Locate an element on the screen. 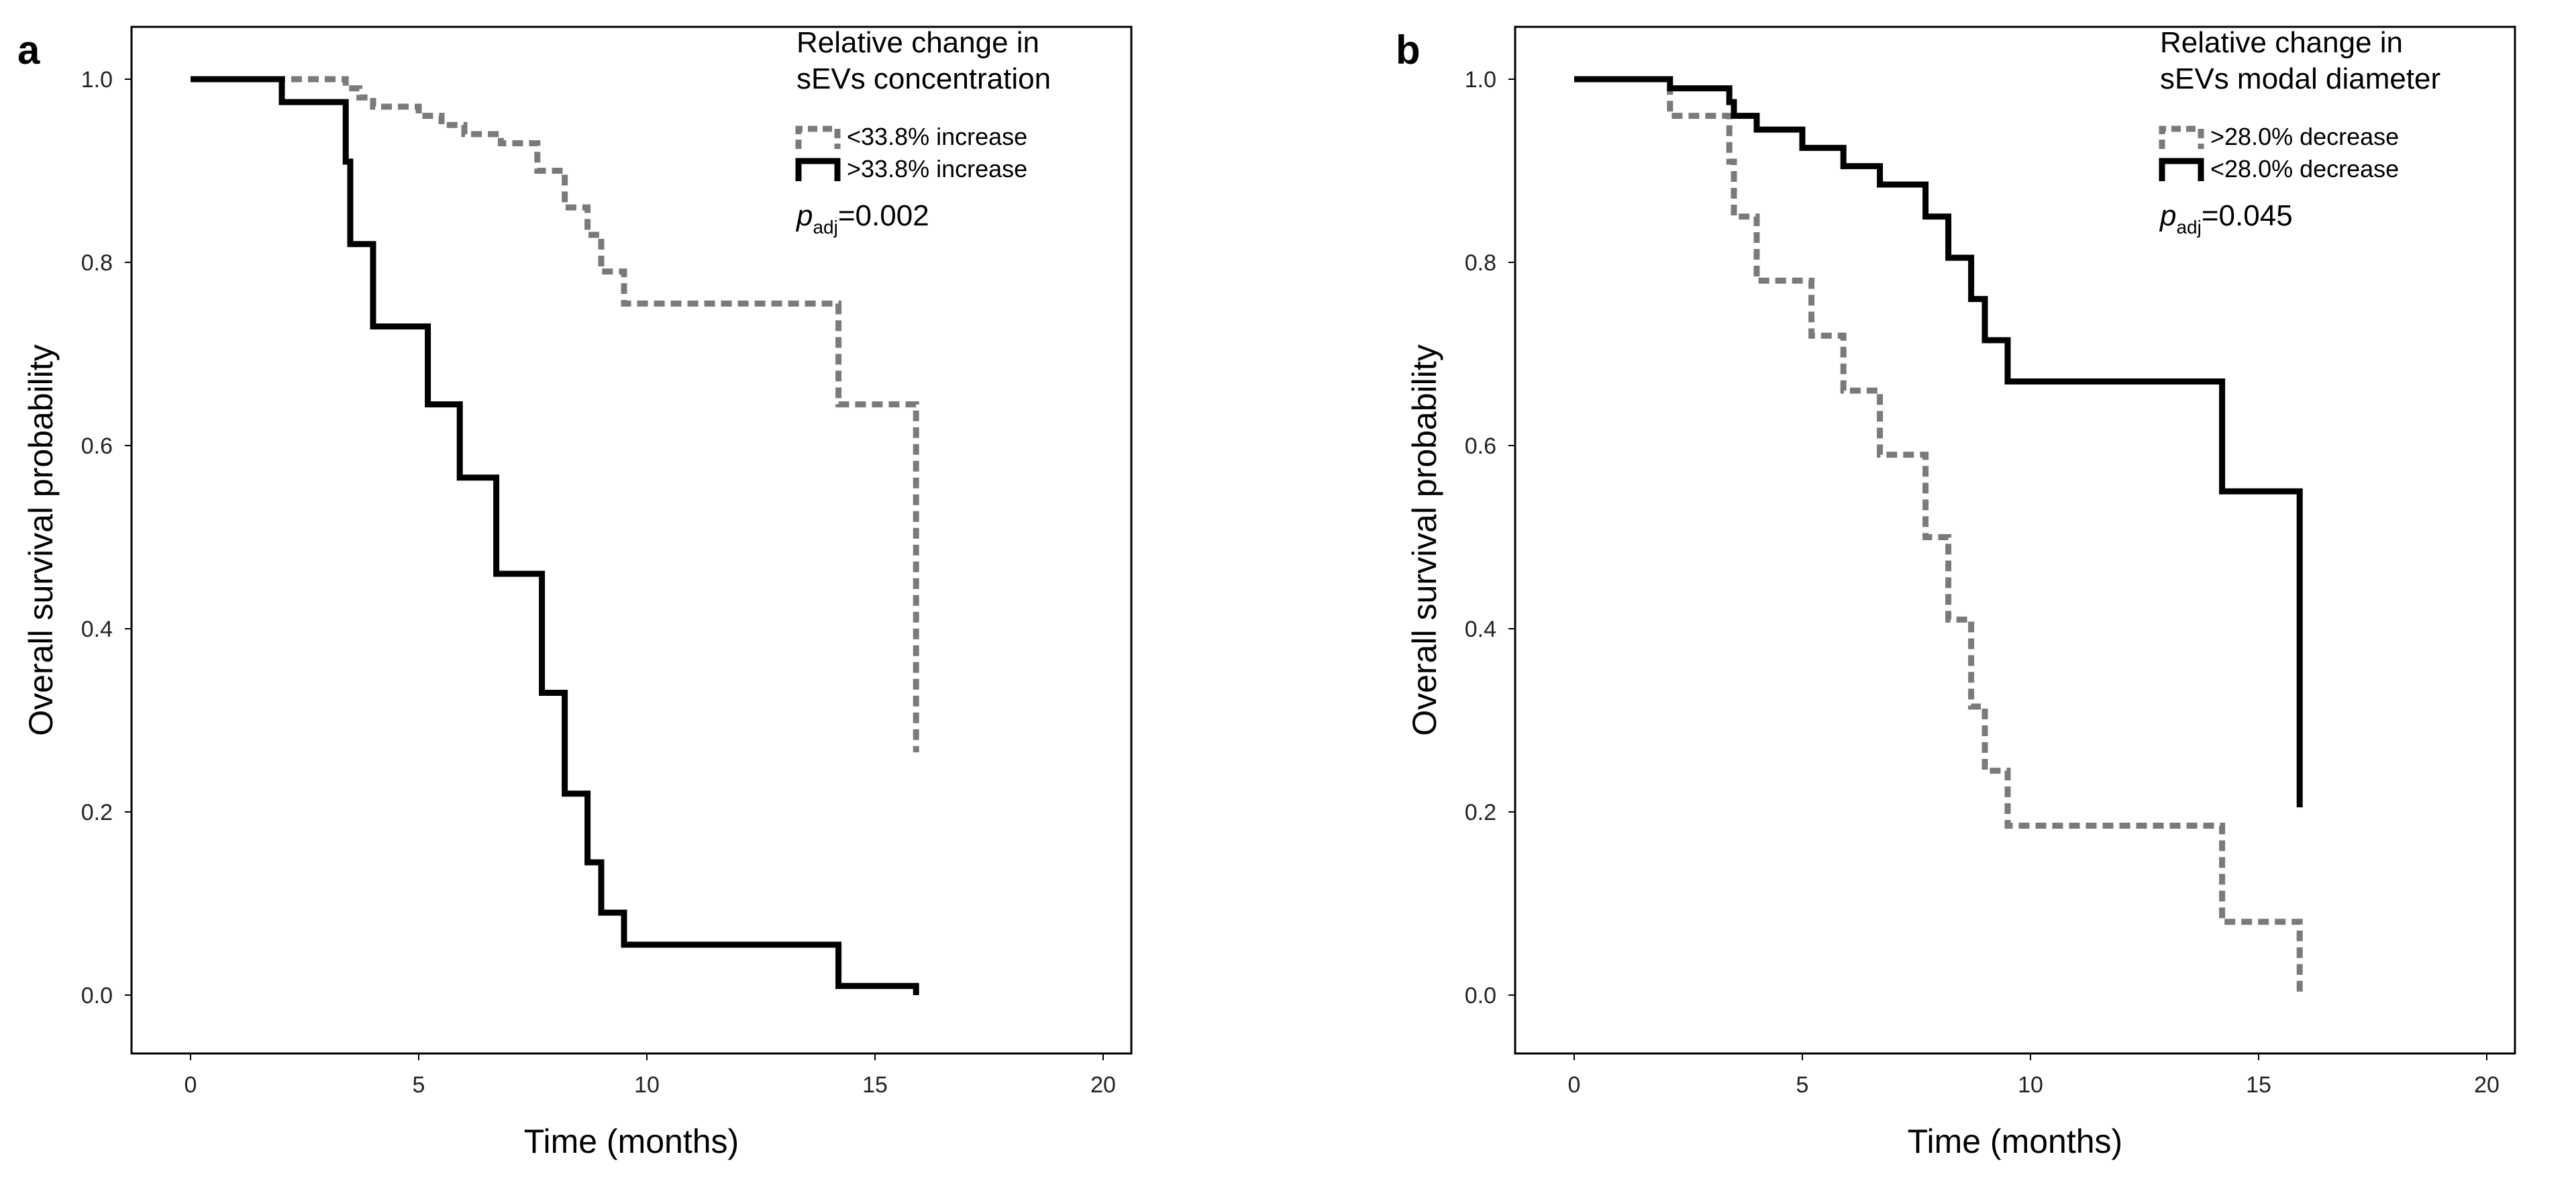  panel-b-x-axis-label: Time (months) is located at coordinates (2015, 1141).